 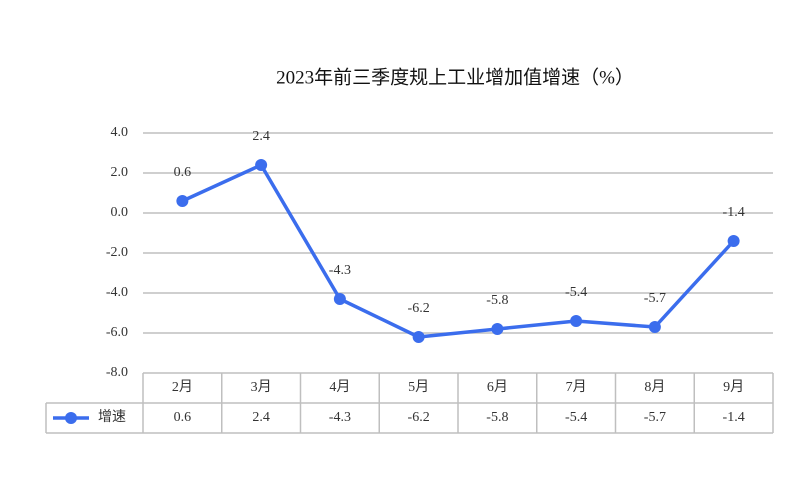 What do you see at coordinates (183, 172) in the screenshot?
I see `data-label: 0.6` at bounding box center [183, 172].